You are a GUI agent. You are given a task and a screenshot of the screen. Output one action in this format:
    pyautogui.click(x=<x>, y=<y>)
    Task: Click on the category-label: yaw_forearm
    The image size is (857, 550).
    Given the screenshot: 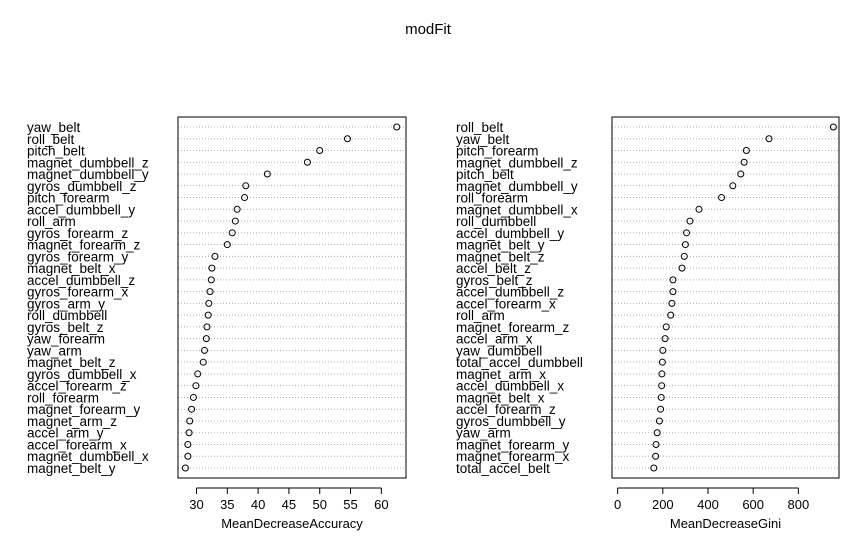 What is the action you would take?
    pyautogui.click(x=66, y=339)
    